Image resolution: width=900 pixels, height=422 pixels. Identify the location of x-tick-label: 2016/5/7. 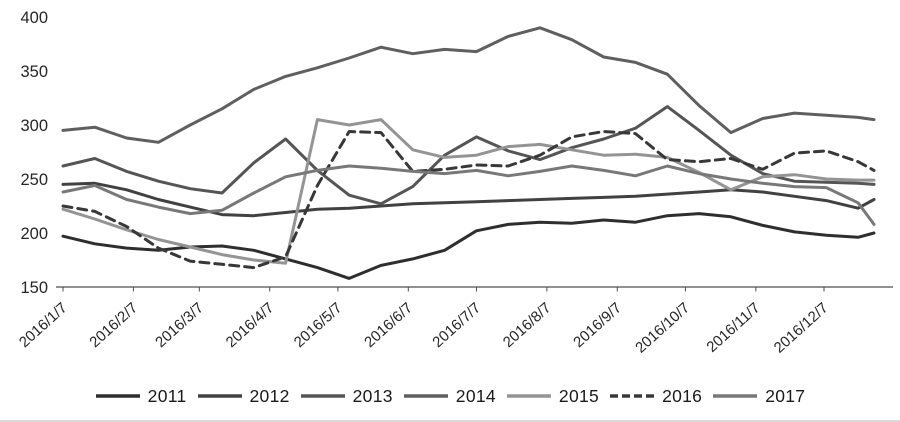
(318, 325).